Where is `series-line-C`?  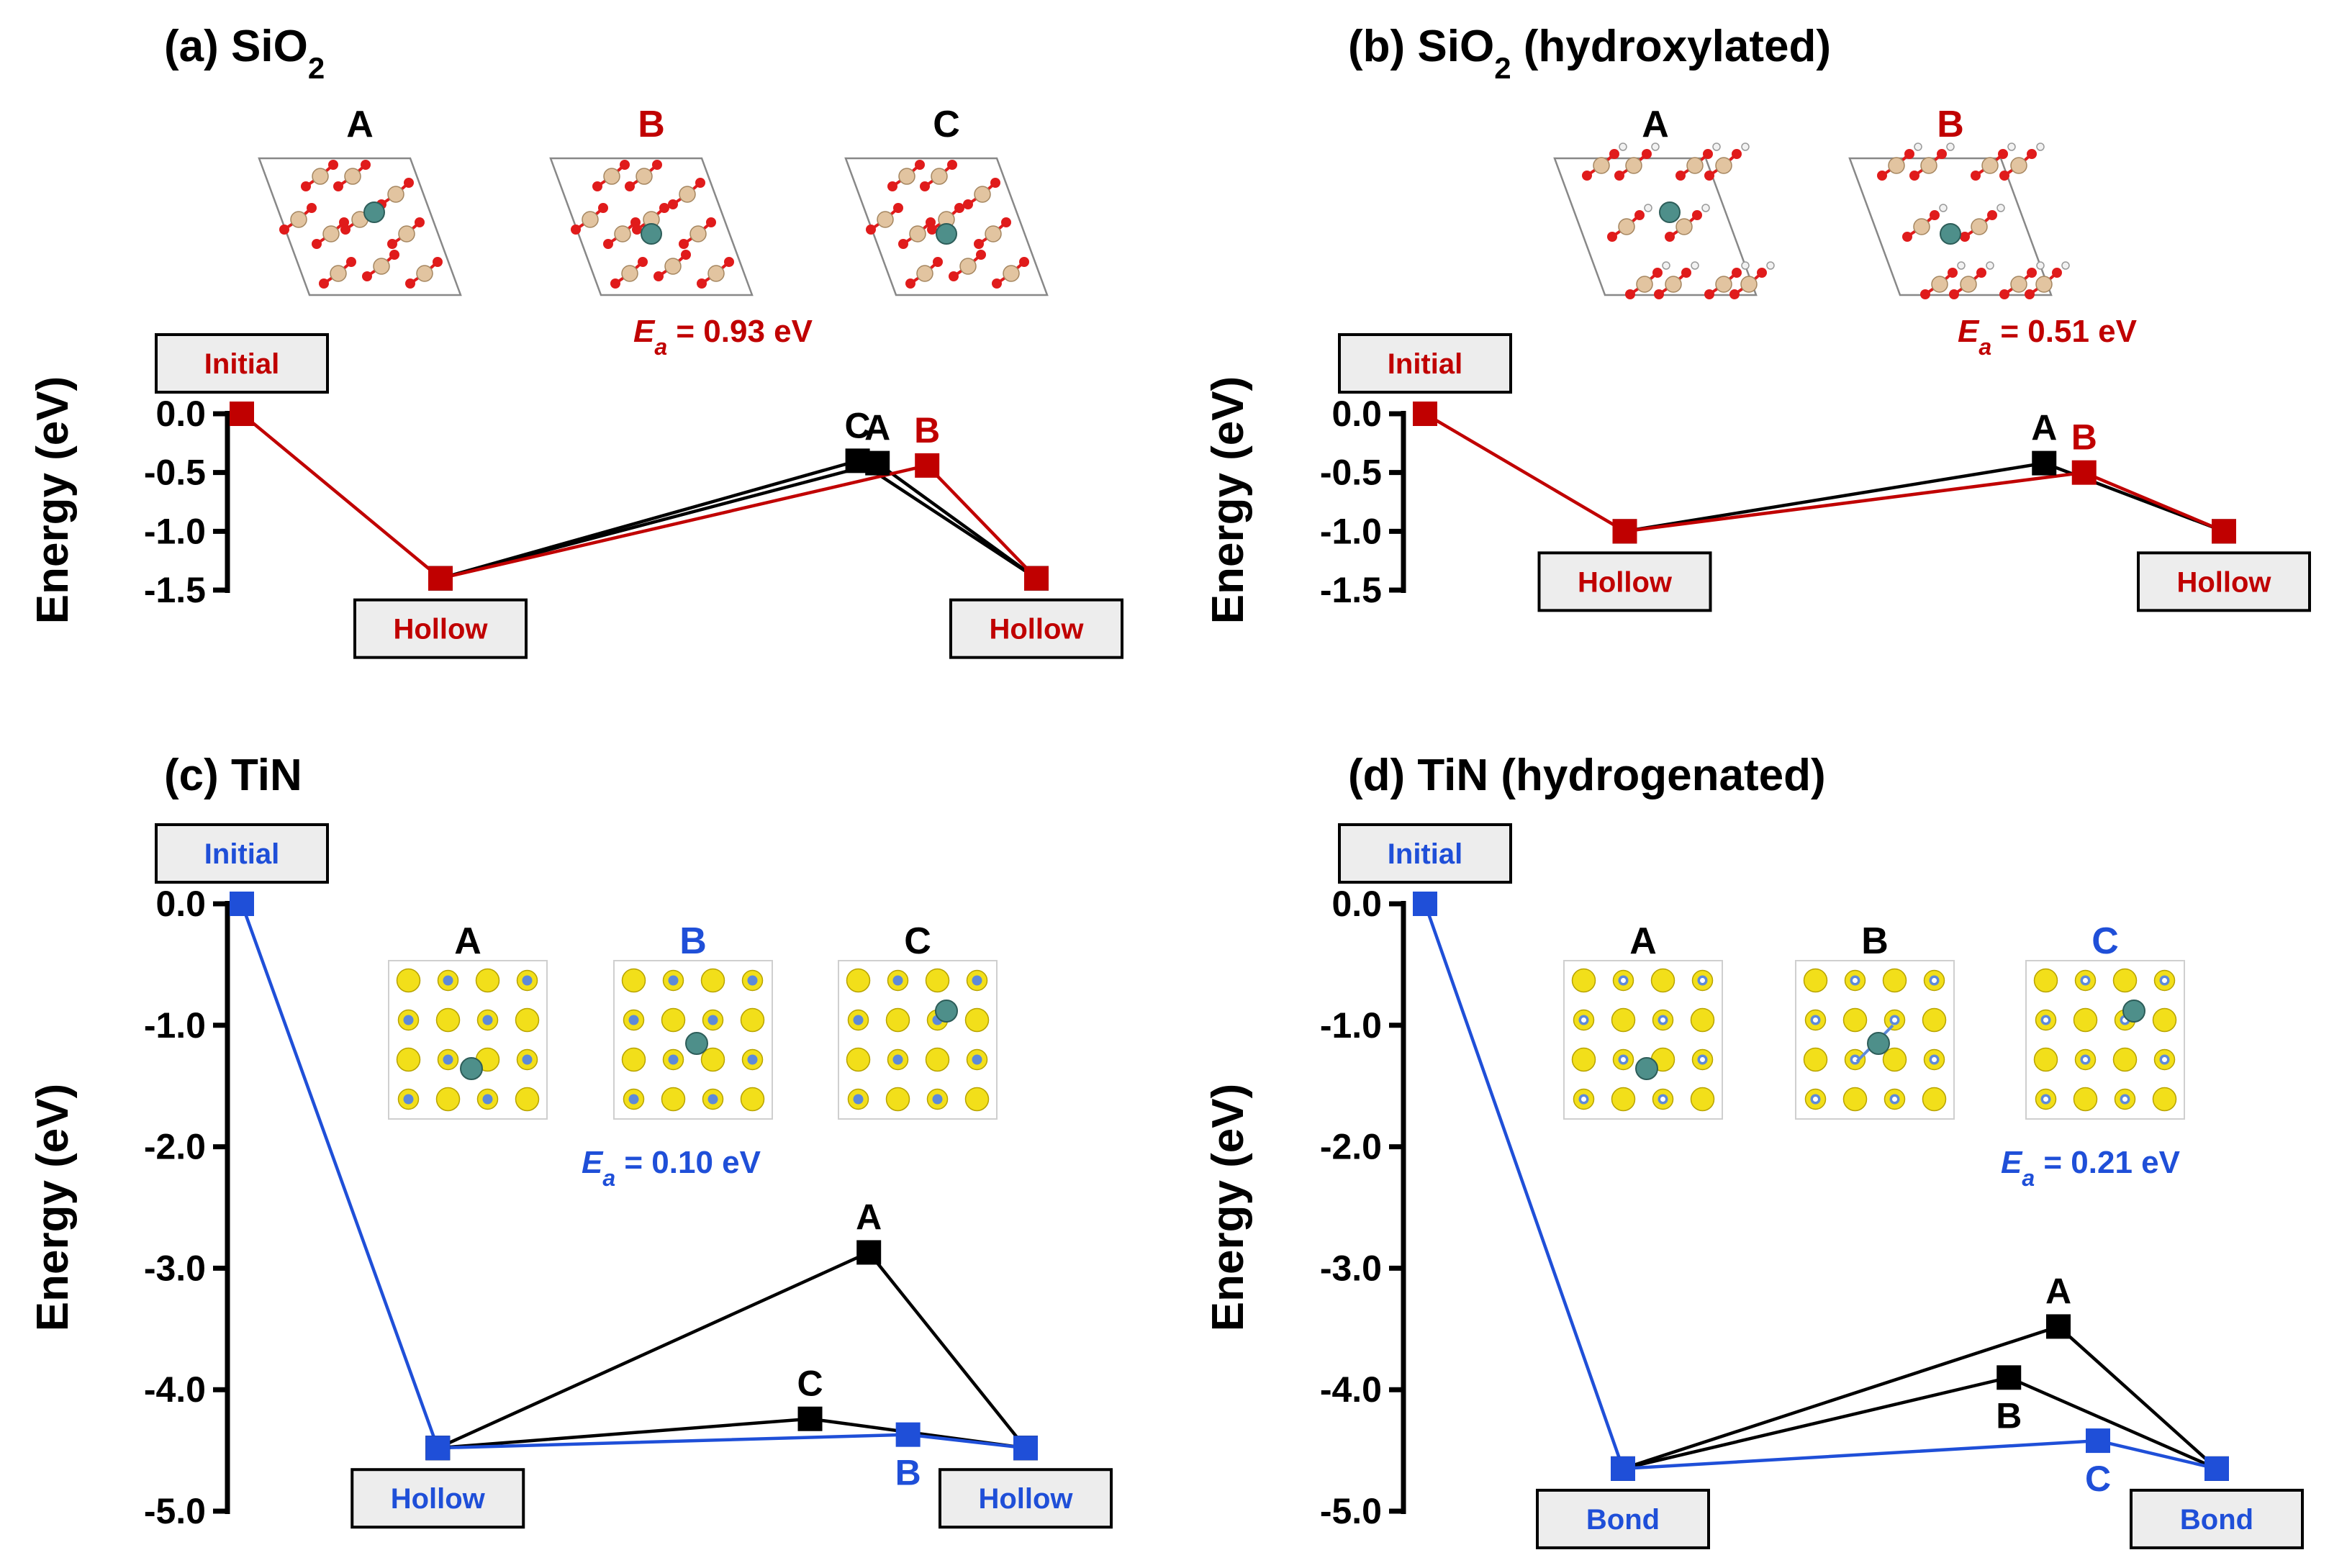 series-line-C is located at coordinates (732, 1433).